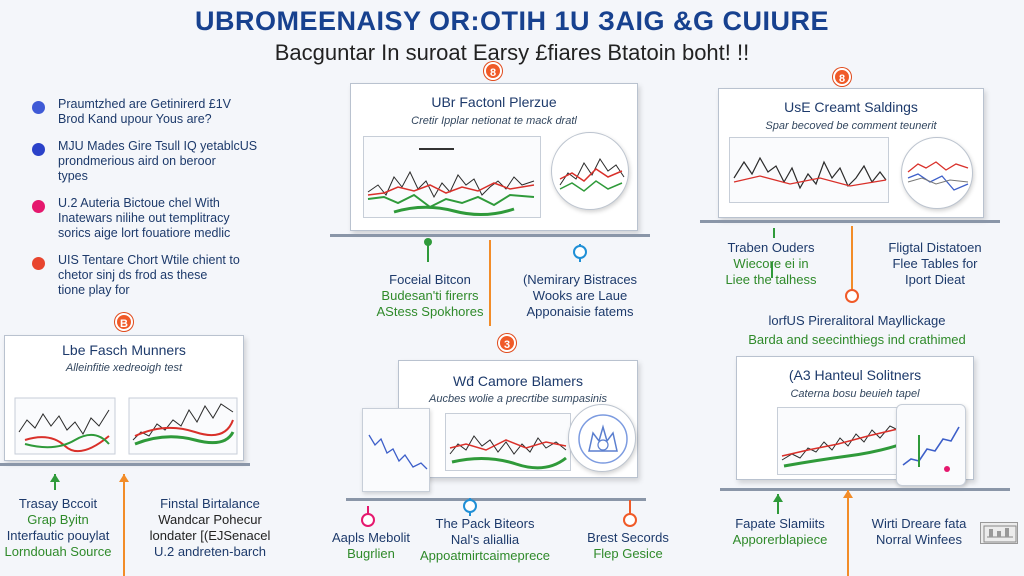 The width and height of the screenshot is (1024, 576). I want to click on label-line: Lorndouah Source, so click(58, 551).